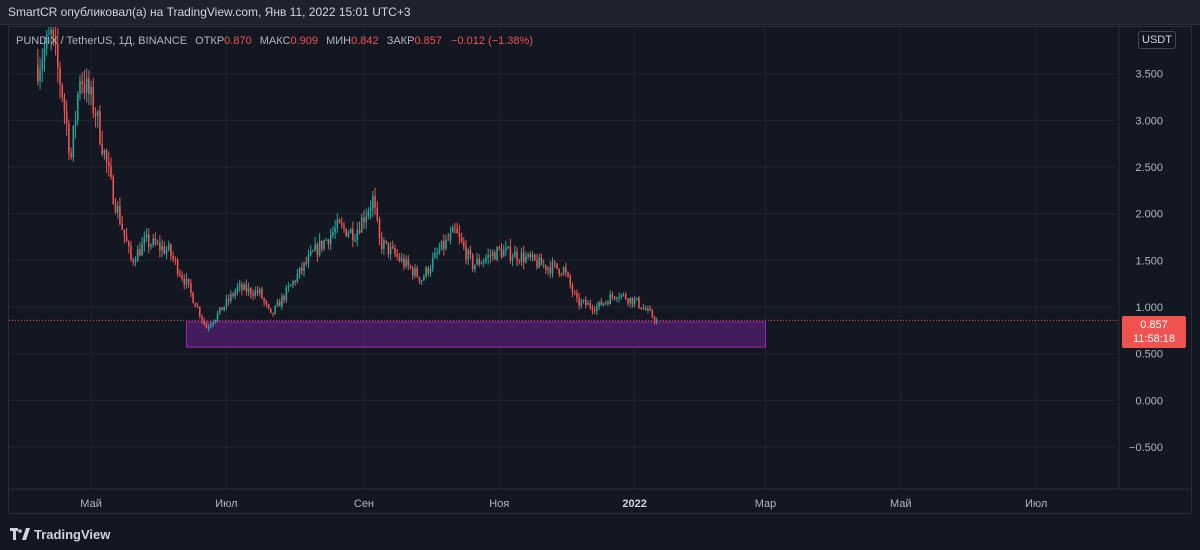  What do you see at coordinates (365, 41) in the screenshot?
I see `low-value: 0.842` at bounding box center [365, 41].